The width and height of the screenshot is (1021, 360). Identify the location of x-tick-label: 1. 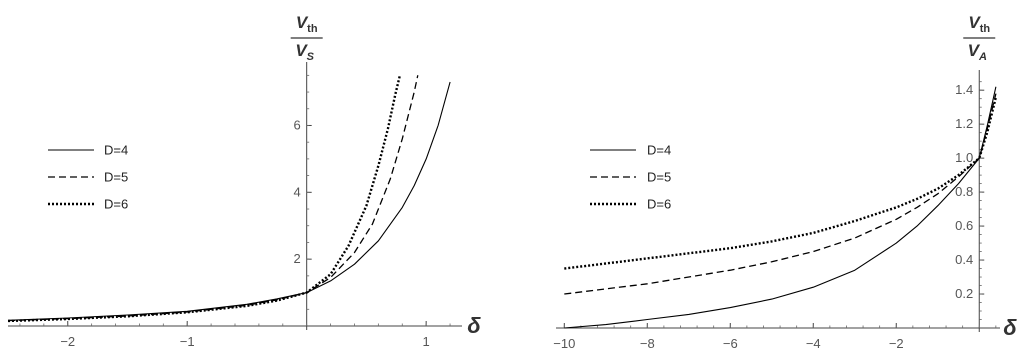
(426, 341).